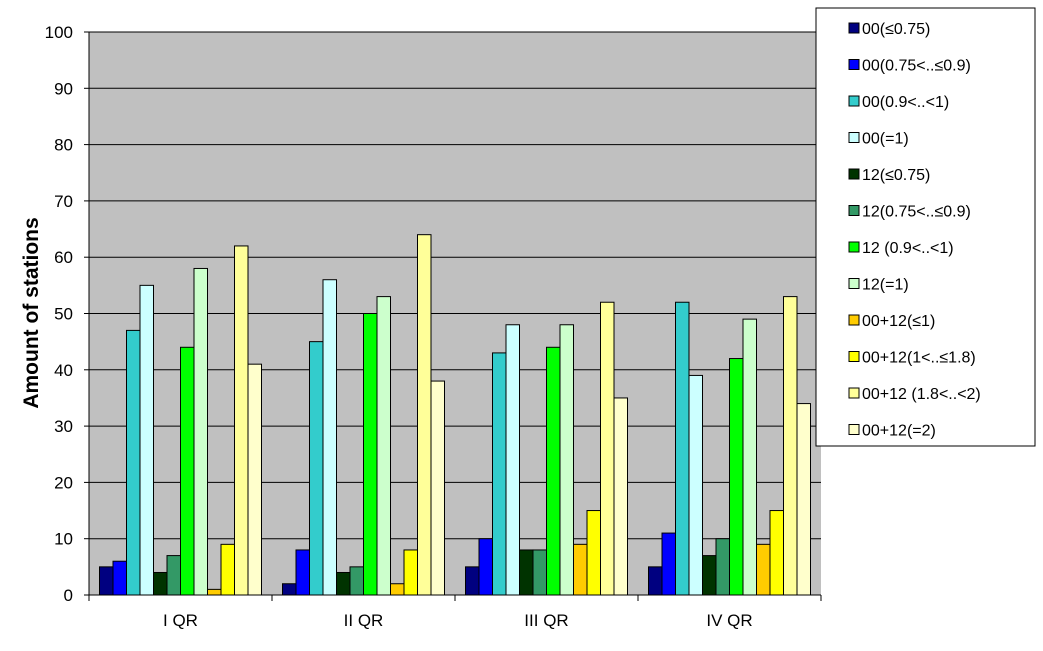  Describe the element at coordinates (898, 321) in the screenshot. I see `legend-label: 00+12(≤1)` at that location.